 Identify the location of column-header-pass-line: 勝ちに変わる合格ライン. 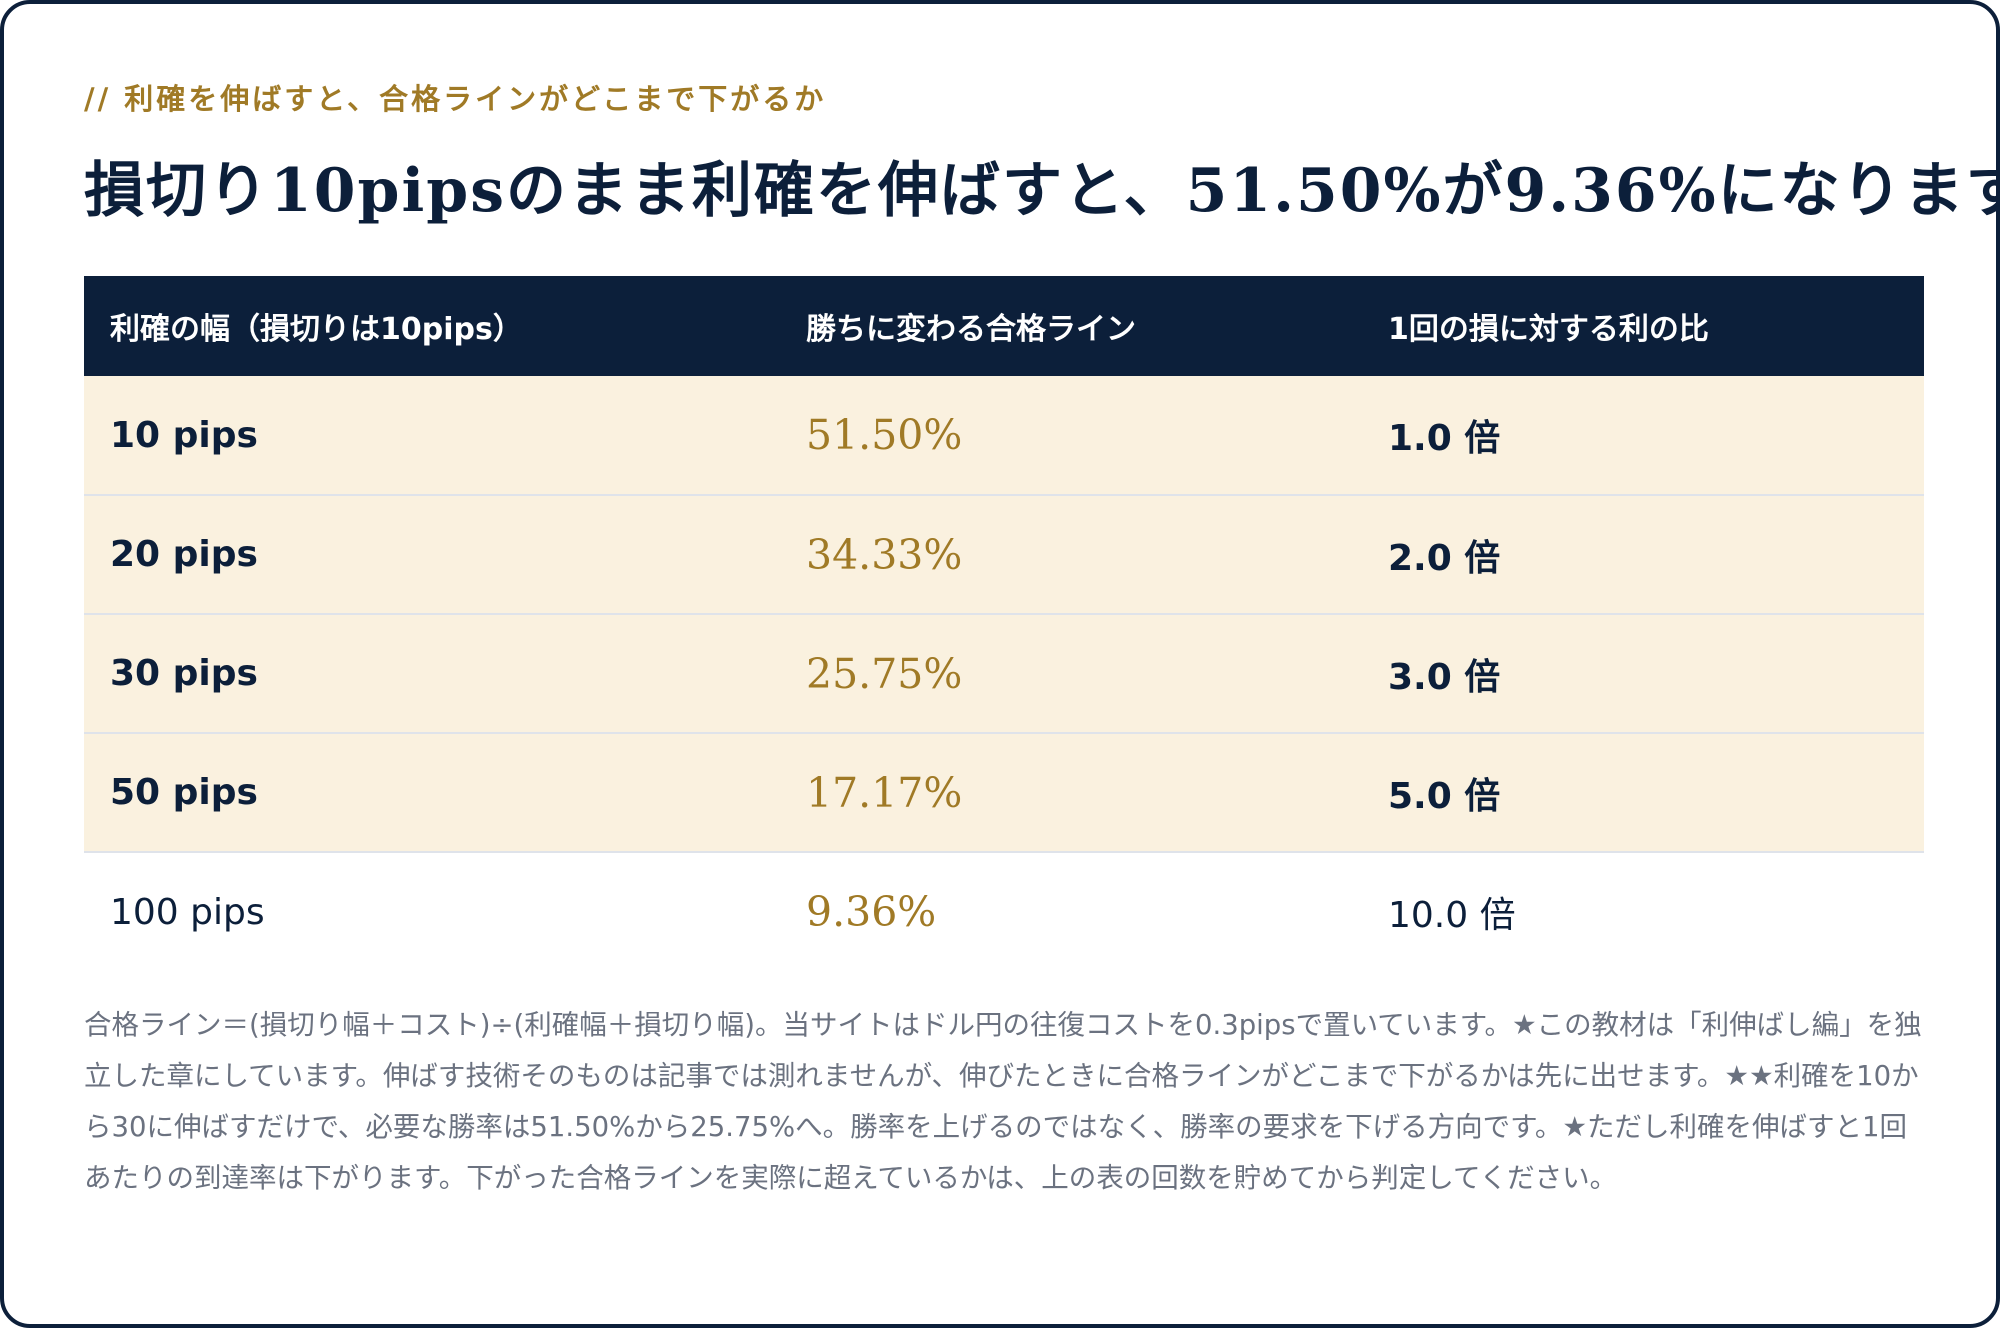
(971, 329).